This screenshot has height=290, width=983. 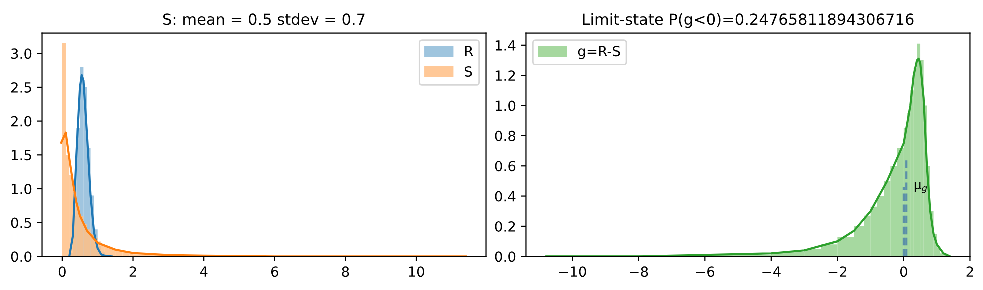 What do you see at coordinates (505, 196) in the screenshot?
I see `y-tick-label: 0.4` at bounding box center [505, 196].